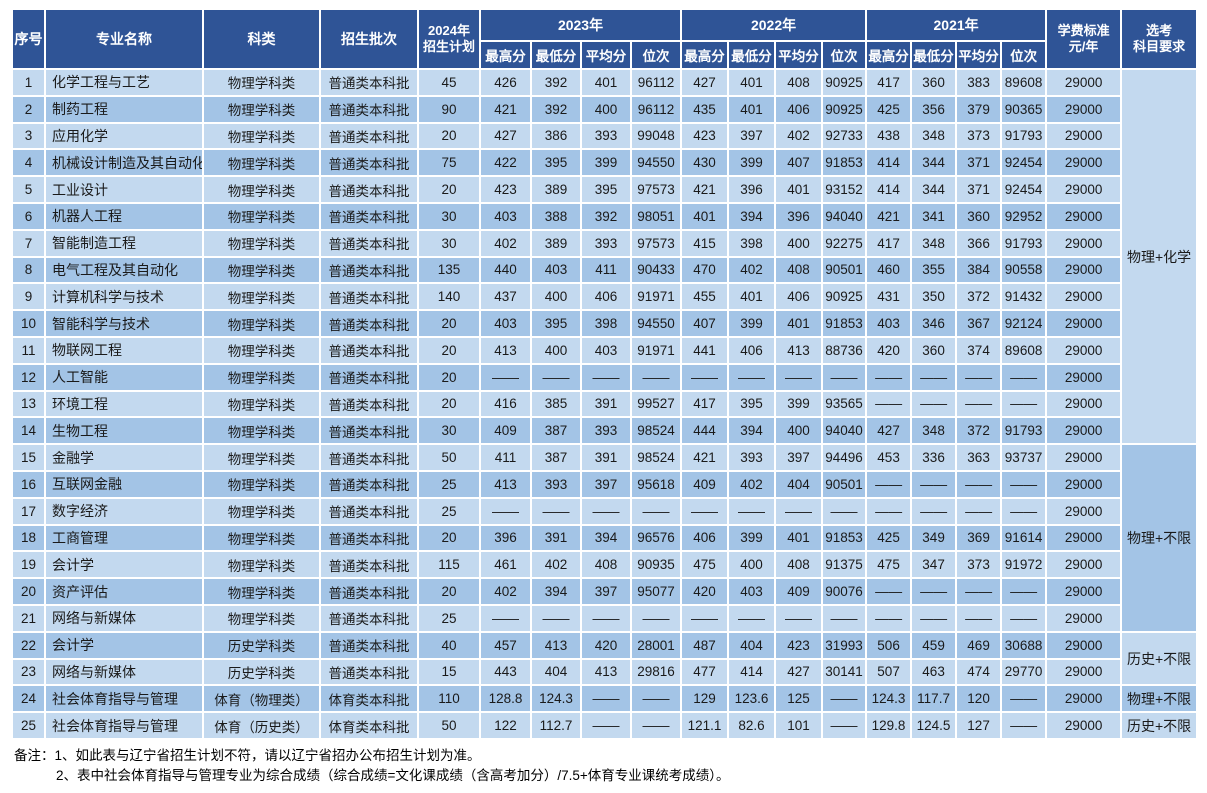  What do you see at coordinates (934, 699) in the screenshot?
I see `cell-2021-min: 117.7` at bounding box center [934, 699].